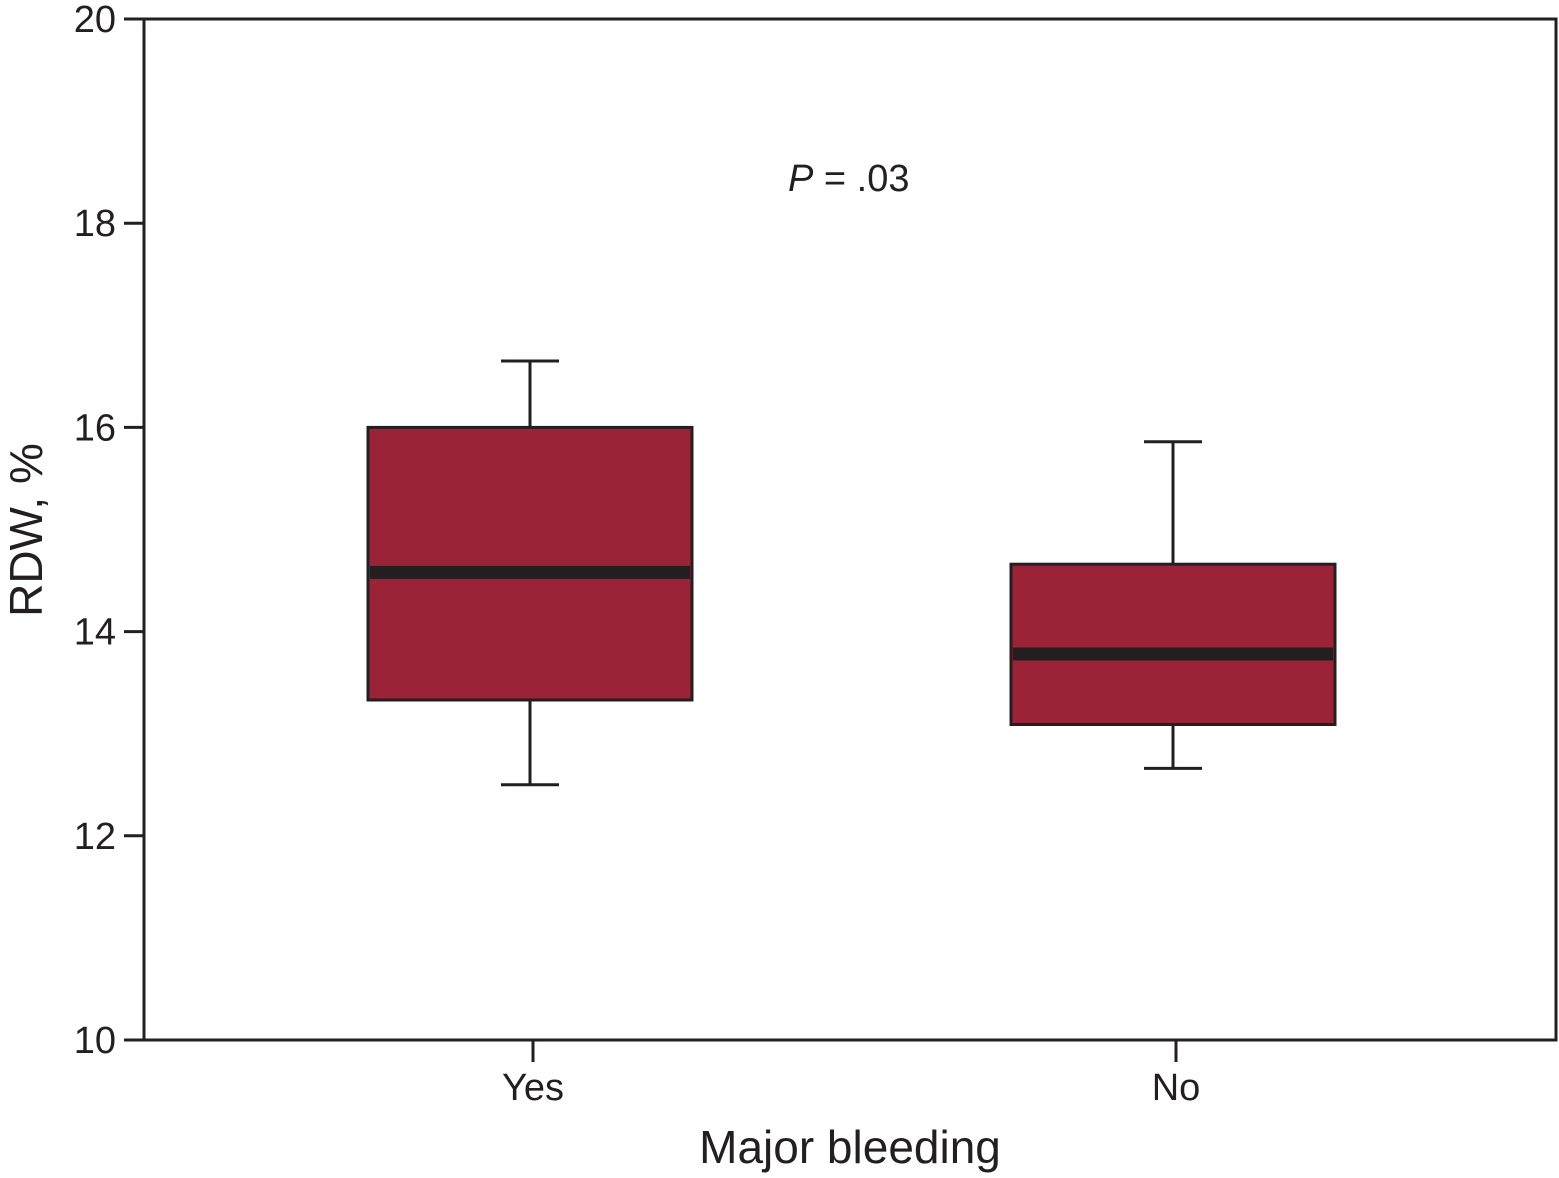 The height and width of the screenshot is (1178, 1559). Describe the element at coordinates (95, 428) in the screenshot. I see `y-tick-label: 16` at that location.